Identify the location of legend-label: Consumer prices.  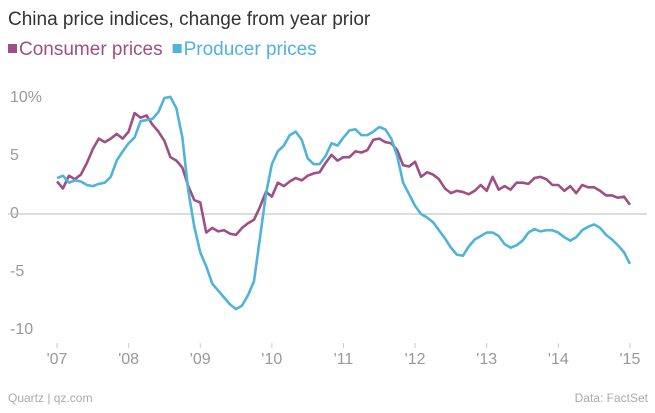
(91, 49).